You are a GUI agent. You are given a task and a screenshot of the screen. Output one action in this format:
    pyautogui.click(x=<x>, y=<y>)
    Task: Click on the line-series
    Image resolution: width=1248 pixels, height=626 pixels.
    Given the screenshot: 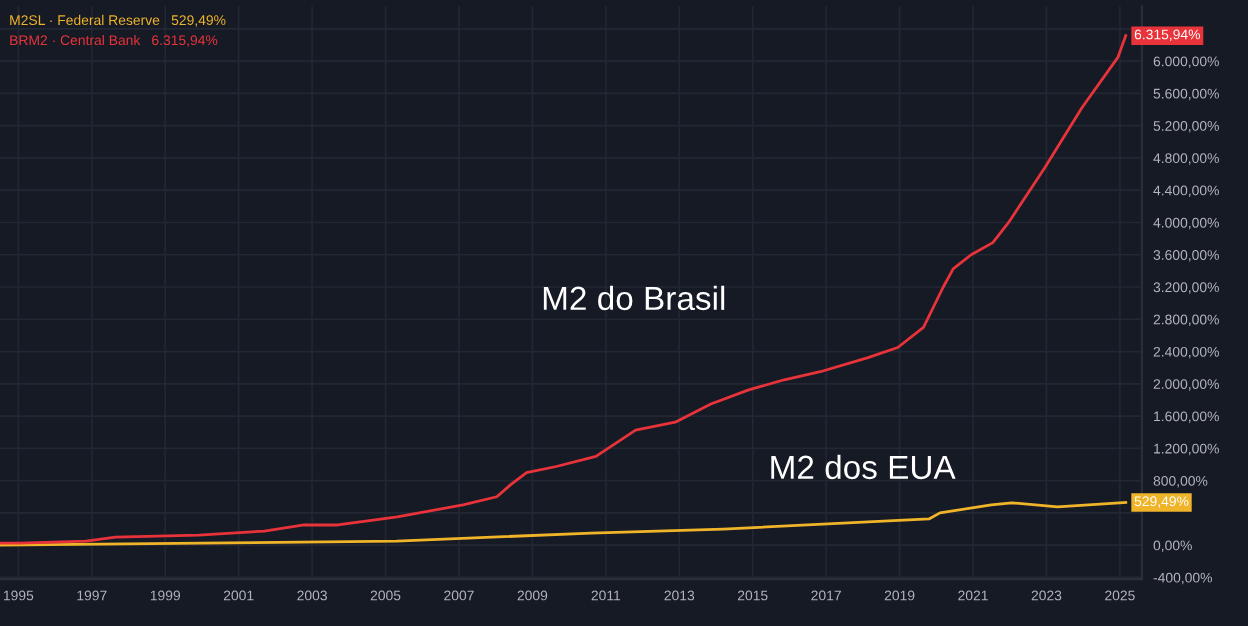 What is the action you would take?
    pyautogui.click(x=564, y=524)
    